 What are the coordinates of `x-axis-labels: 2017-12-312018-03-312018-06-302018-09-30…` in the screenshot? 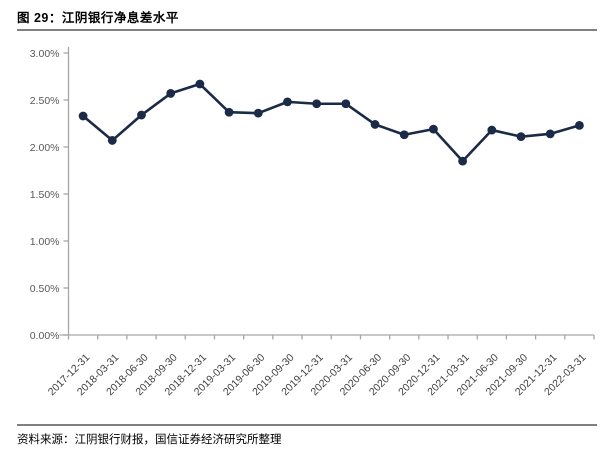 It's located at (317, 375).